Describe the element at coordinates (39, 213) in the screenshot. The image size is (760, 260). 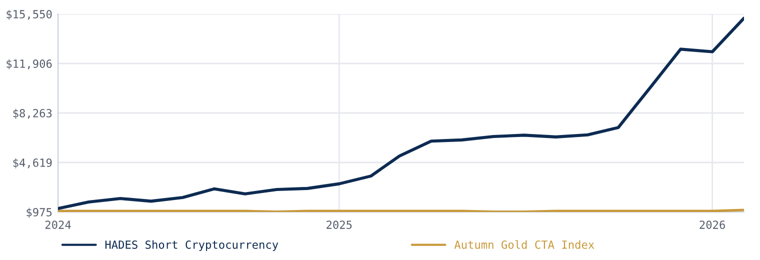
I see `y-tick-label: $975` at that location.